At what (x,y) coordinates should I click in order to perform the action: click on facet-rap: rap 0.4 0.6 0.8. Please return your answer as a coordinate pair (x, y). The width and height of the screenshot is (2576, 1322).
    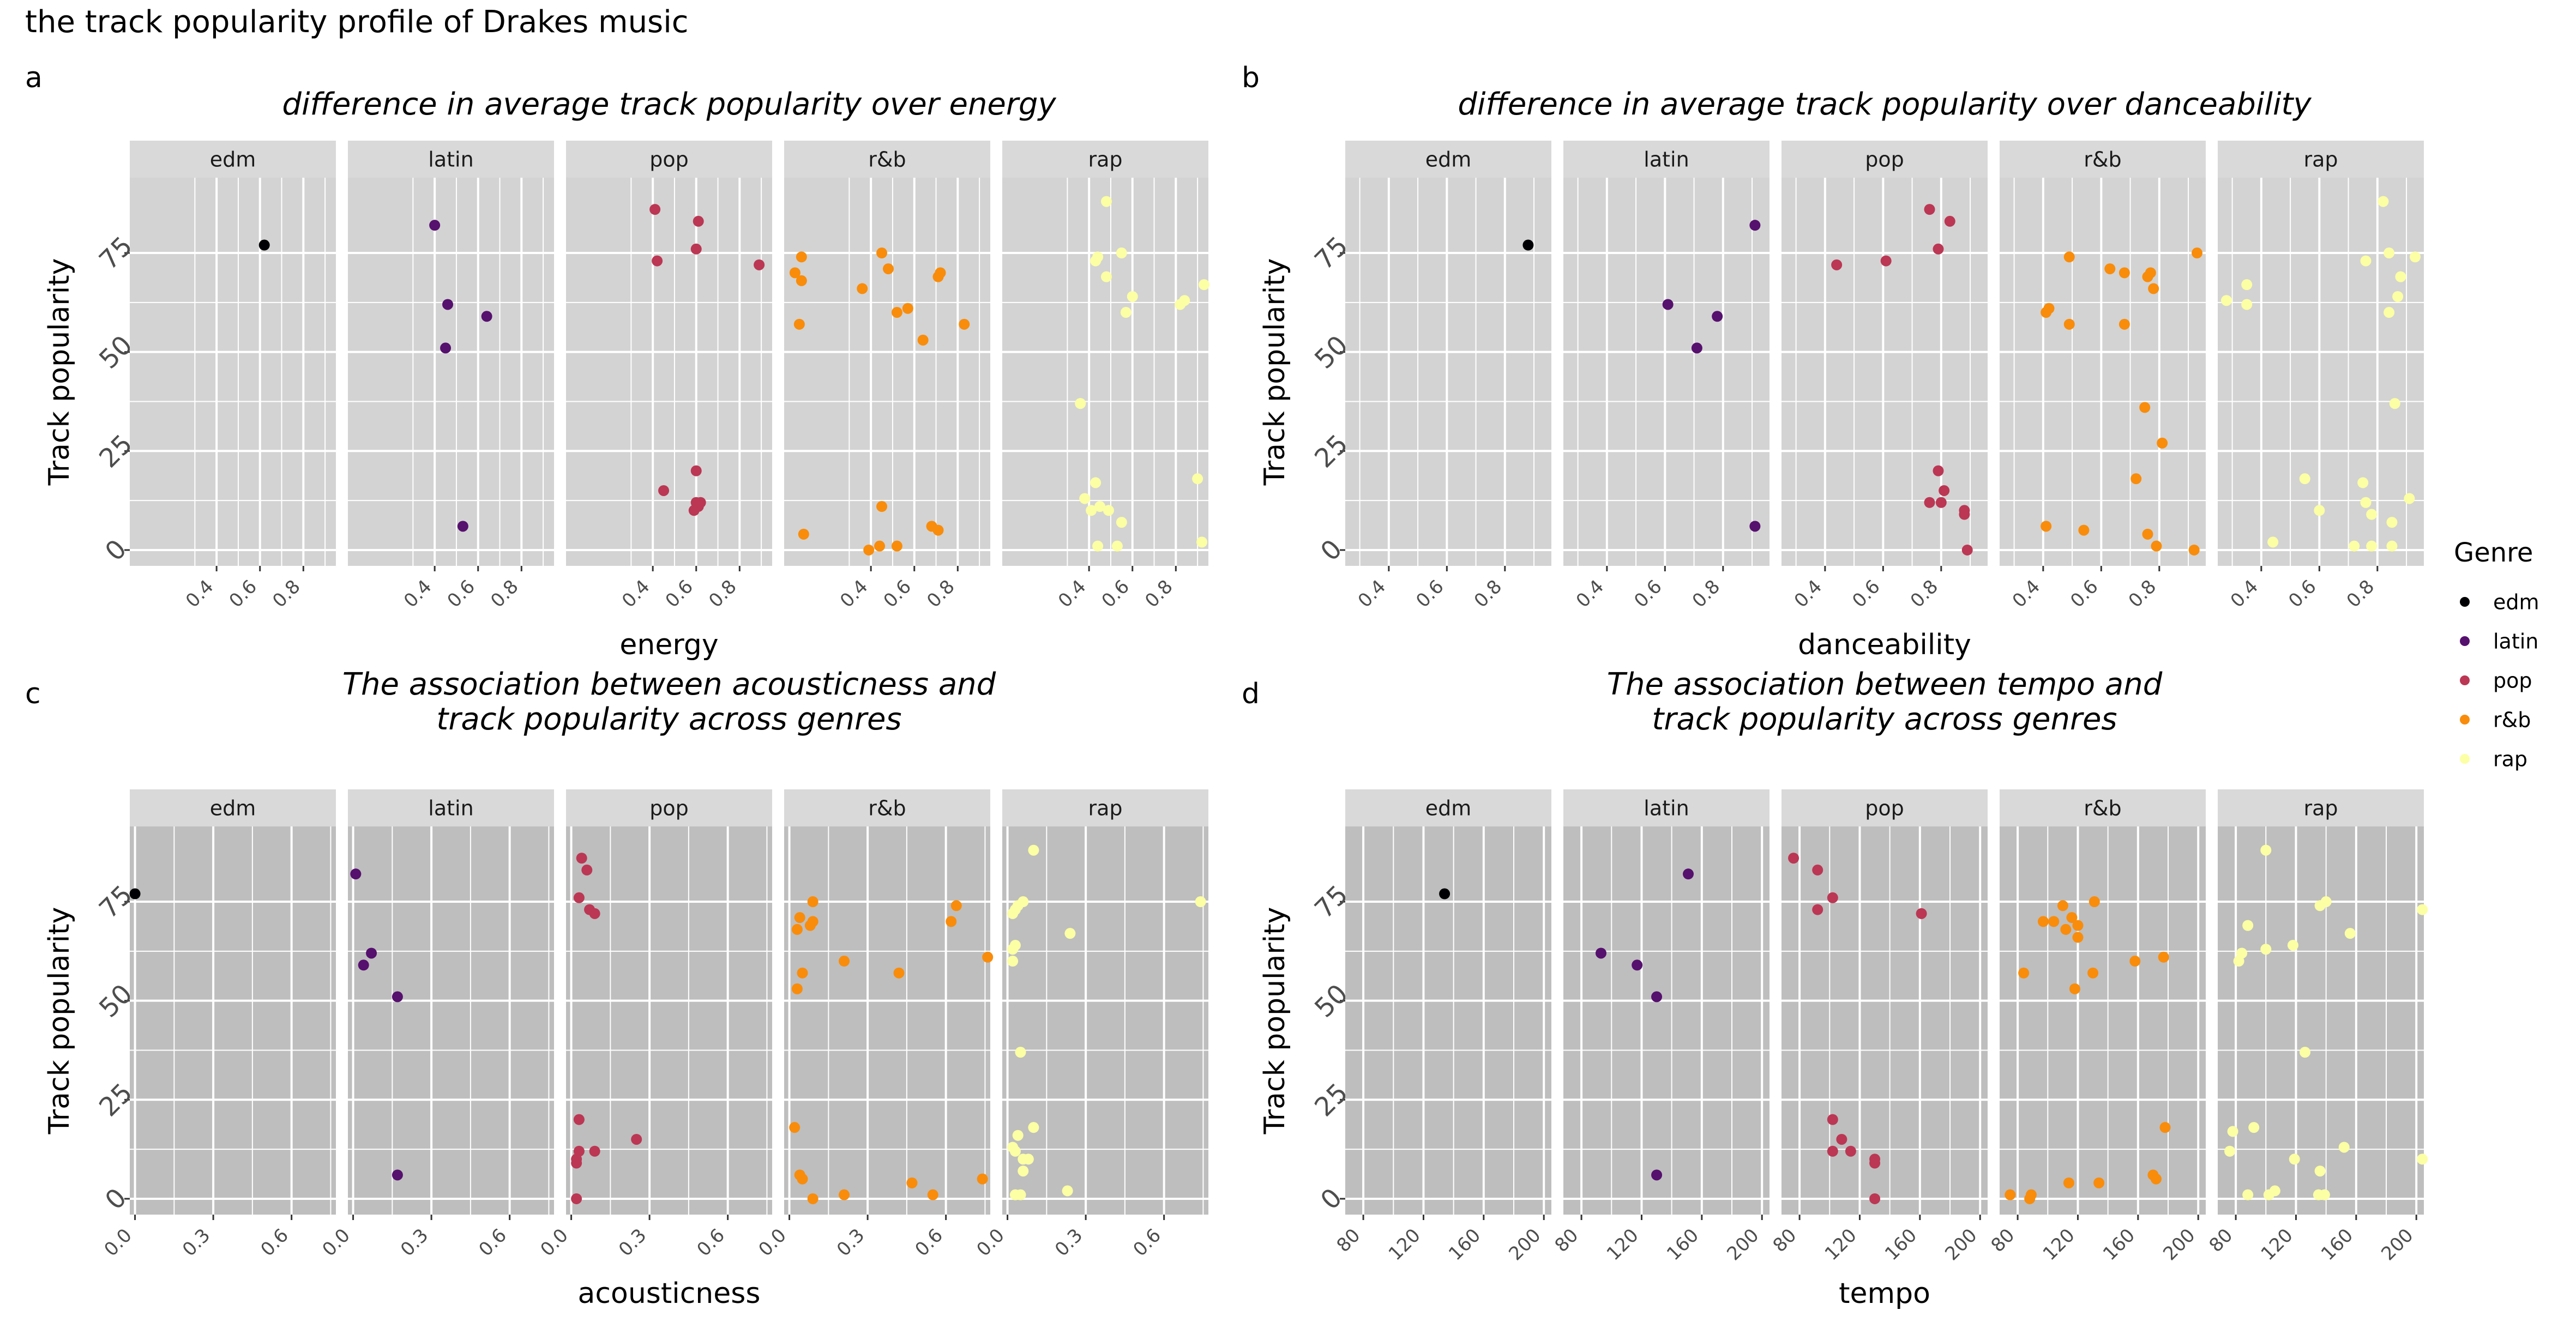
    Looking at the image, I should click on (2321, 376).